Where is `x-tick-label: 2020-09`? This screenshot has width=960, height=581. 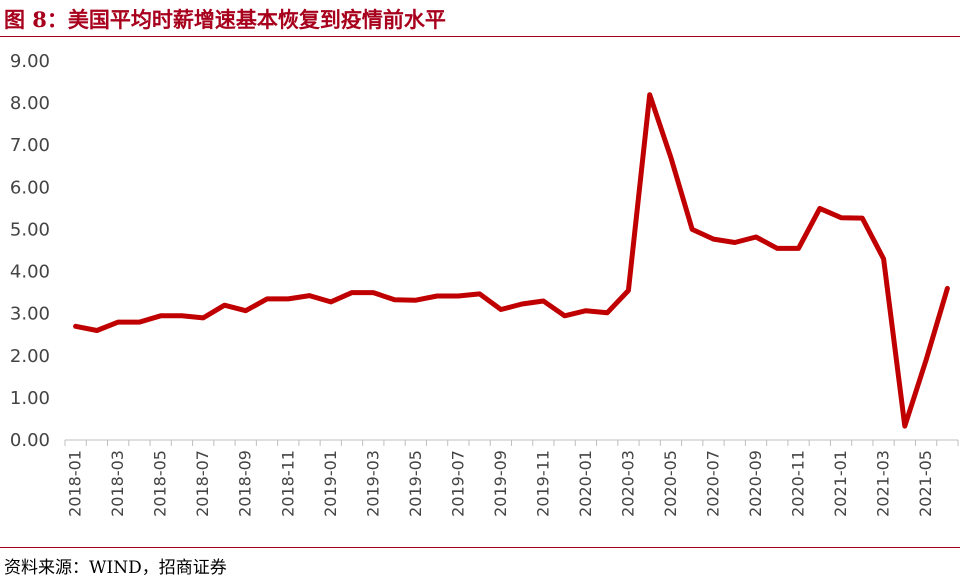 x-tick-label: 2020-09 is located at coordinates (755, 483).